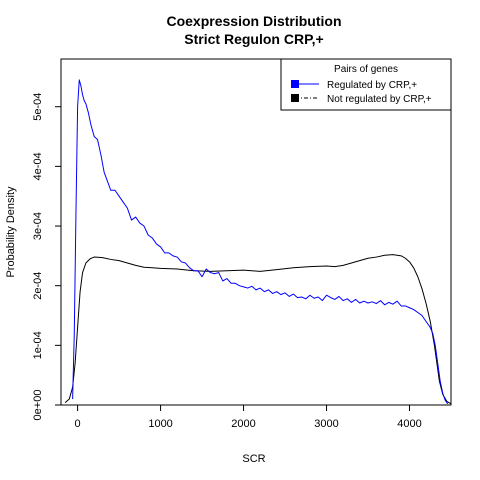 Image resolution: width=480 pixels, height=480 pixels. I want to click on chart-subtitle: Strict Regulon CRP,+, so click(253, 39).